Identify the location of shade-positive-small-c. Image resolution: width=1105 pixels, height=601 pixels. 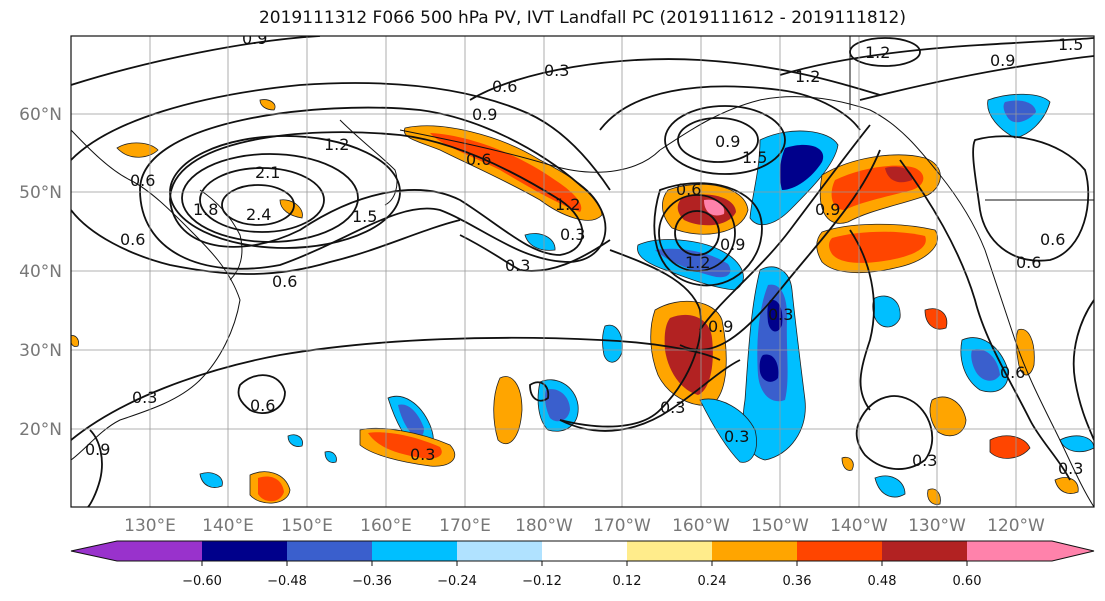
(267, 105).